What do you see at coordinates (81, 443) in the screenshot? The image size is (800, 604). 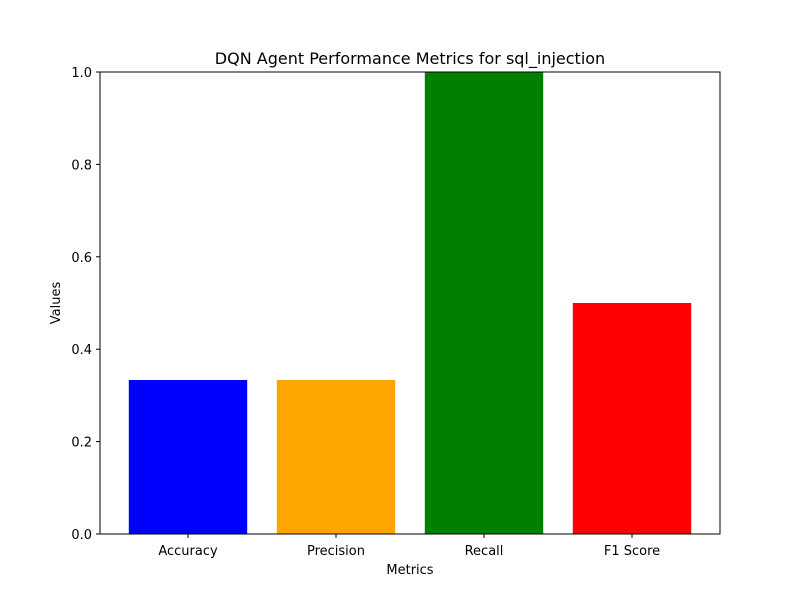 I see `y-tick-label: 0.2` at bounding box center [81, 443].